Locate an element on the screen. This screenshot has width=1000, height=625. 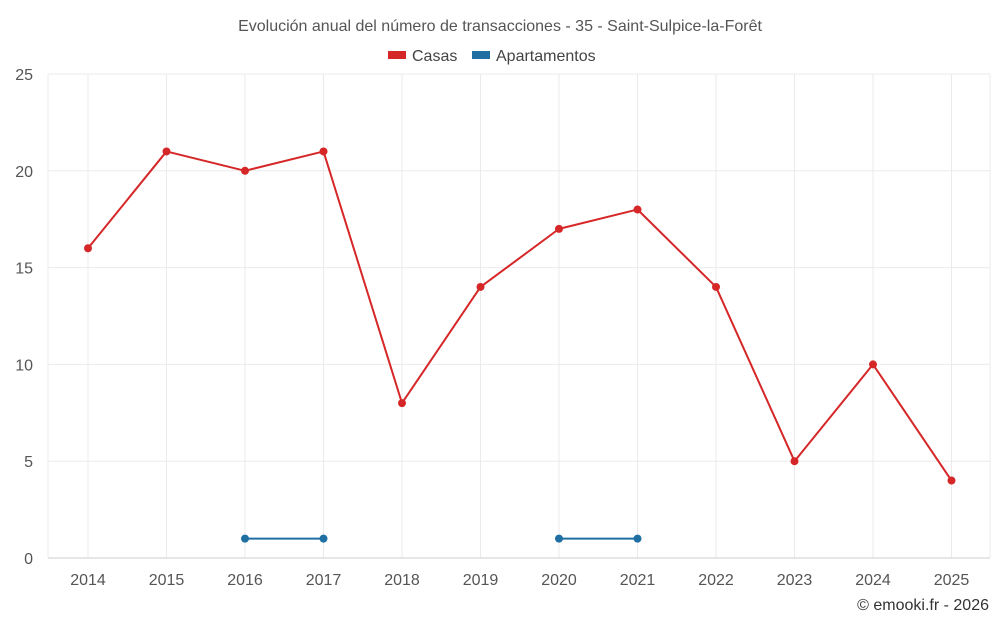
data-point-casas-2015 is located at coordinates (166, 151).